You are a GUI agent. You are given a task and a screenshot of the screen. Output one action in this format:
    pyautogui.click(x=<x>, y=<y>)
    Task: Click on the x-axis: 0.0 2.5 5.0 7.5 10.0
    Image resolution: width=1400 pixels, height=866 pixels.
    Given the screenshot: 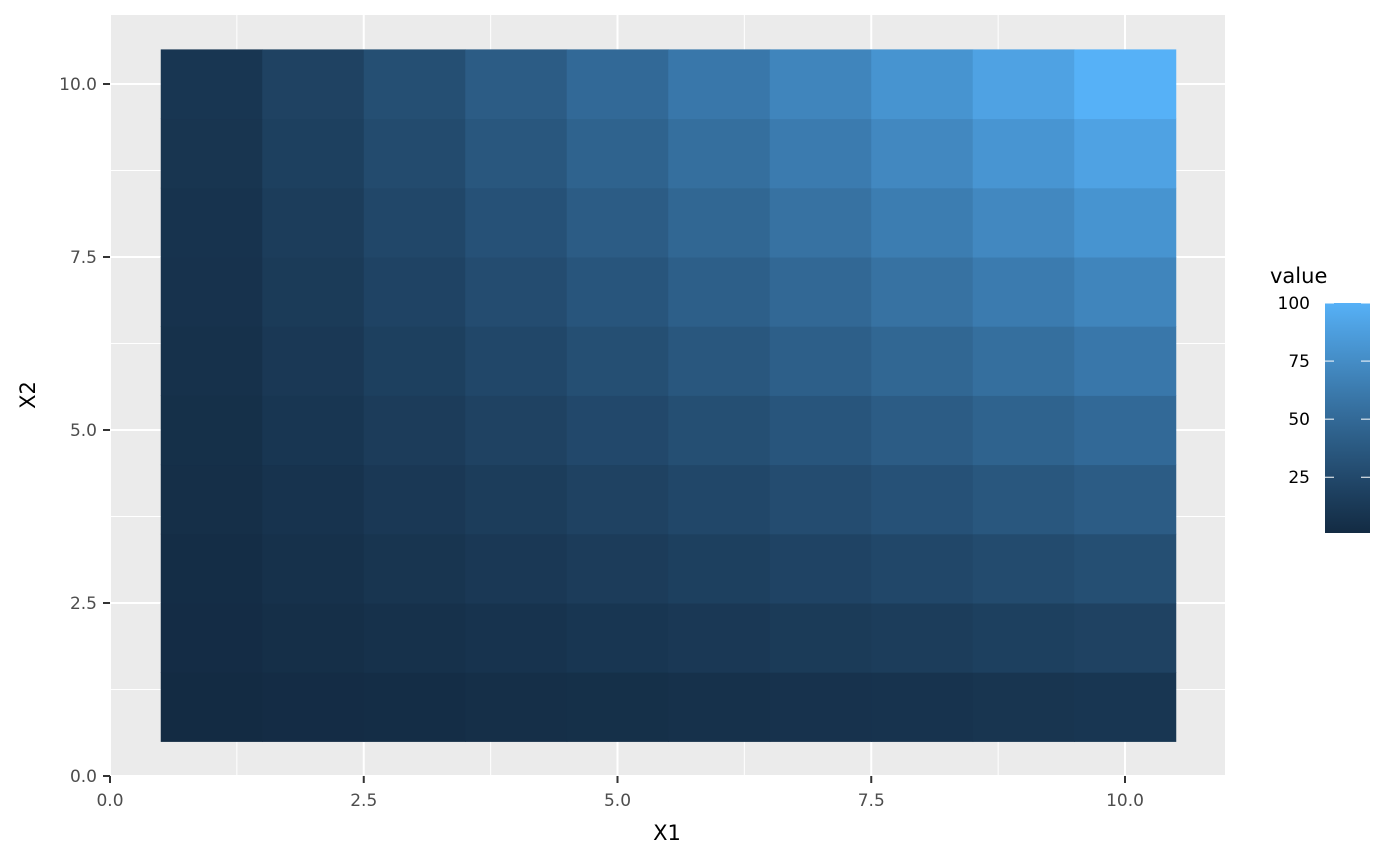 What is the action you would take?
    pyautogui.click(x=620, y=793)
    